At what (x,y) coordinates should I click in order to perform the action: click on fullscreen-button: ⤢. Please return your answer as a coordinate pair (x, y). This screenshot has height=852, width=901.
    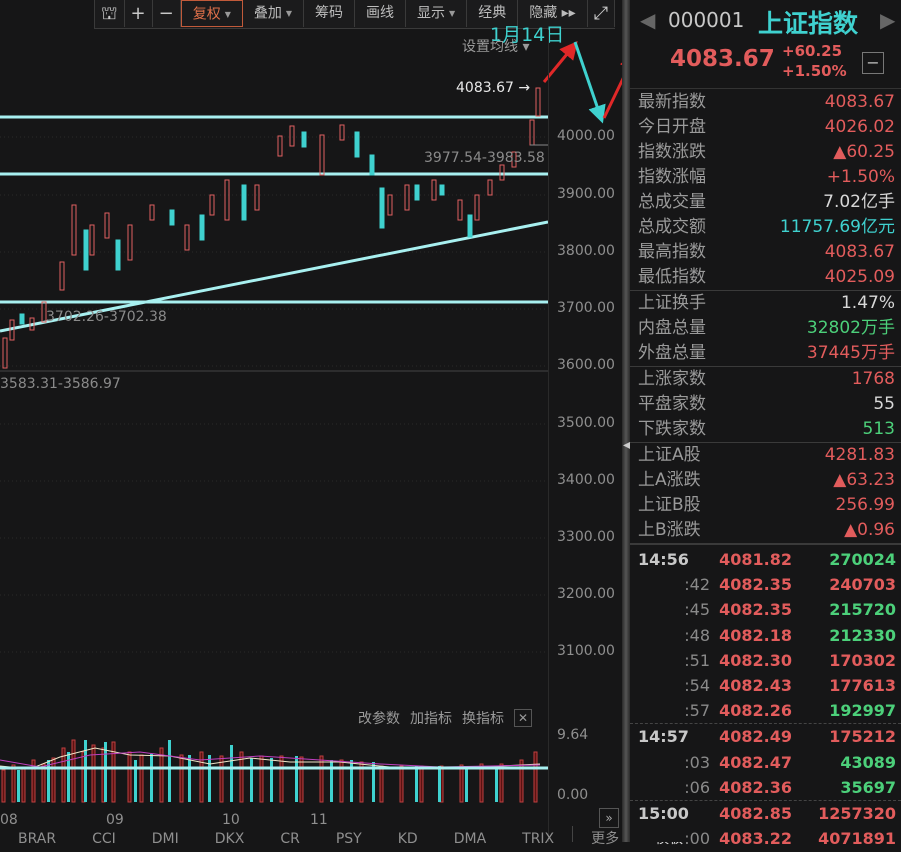
    Looking at the image, I should click on (602, 13).